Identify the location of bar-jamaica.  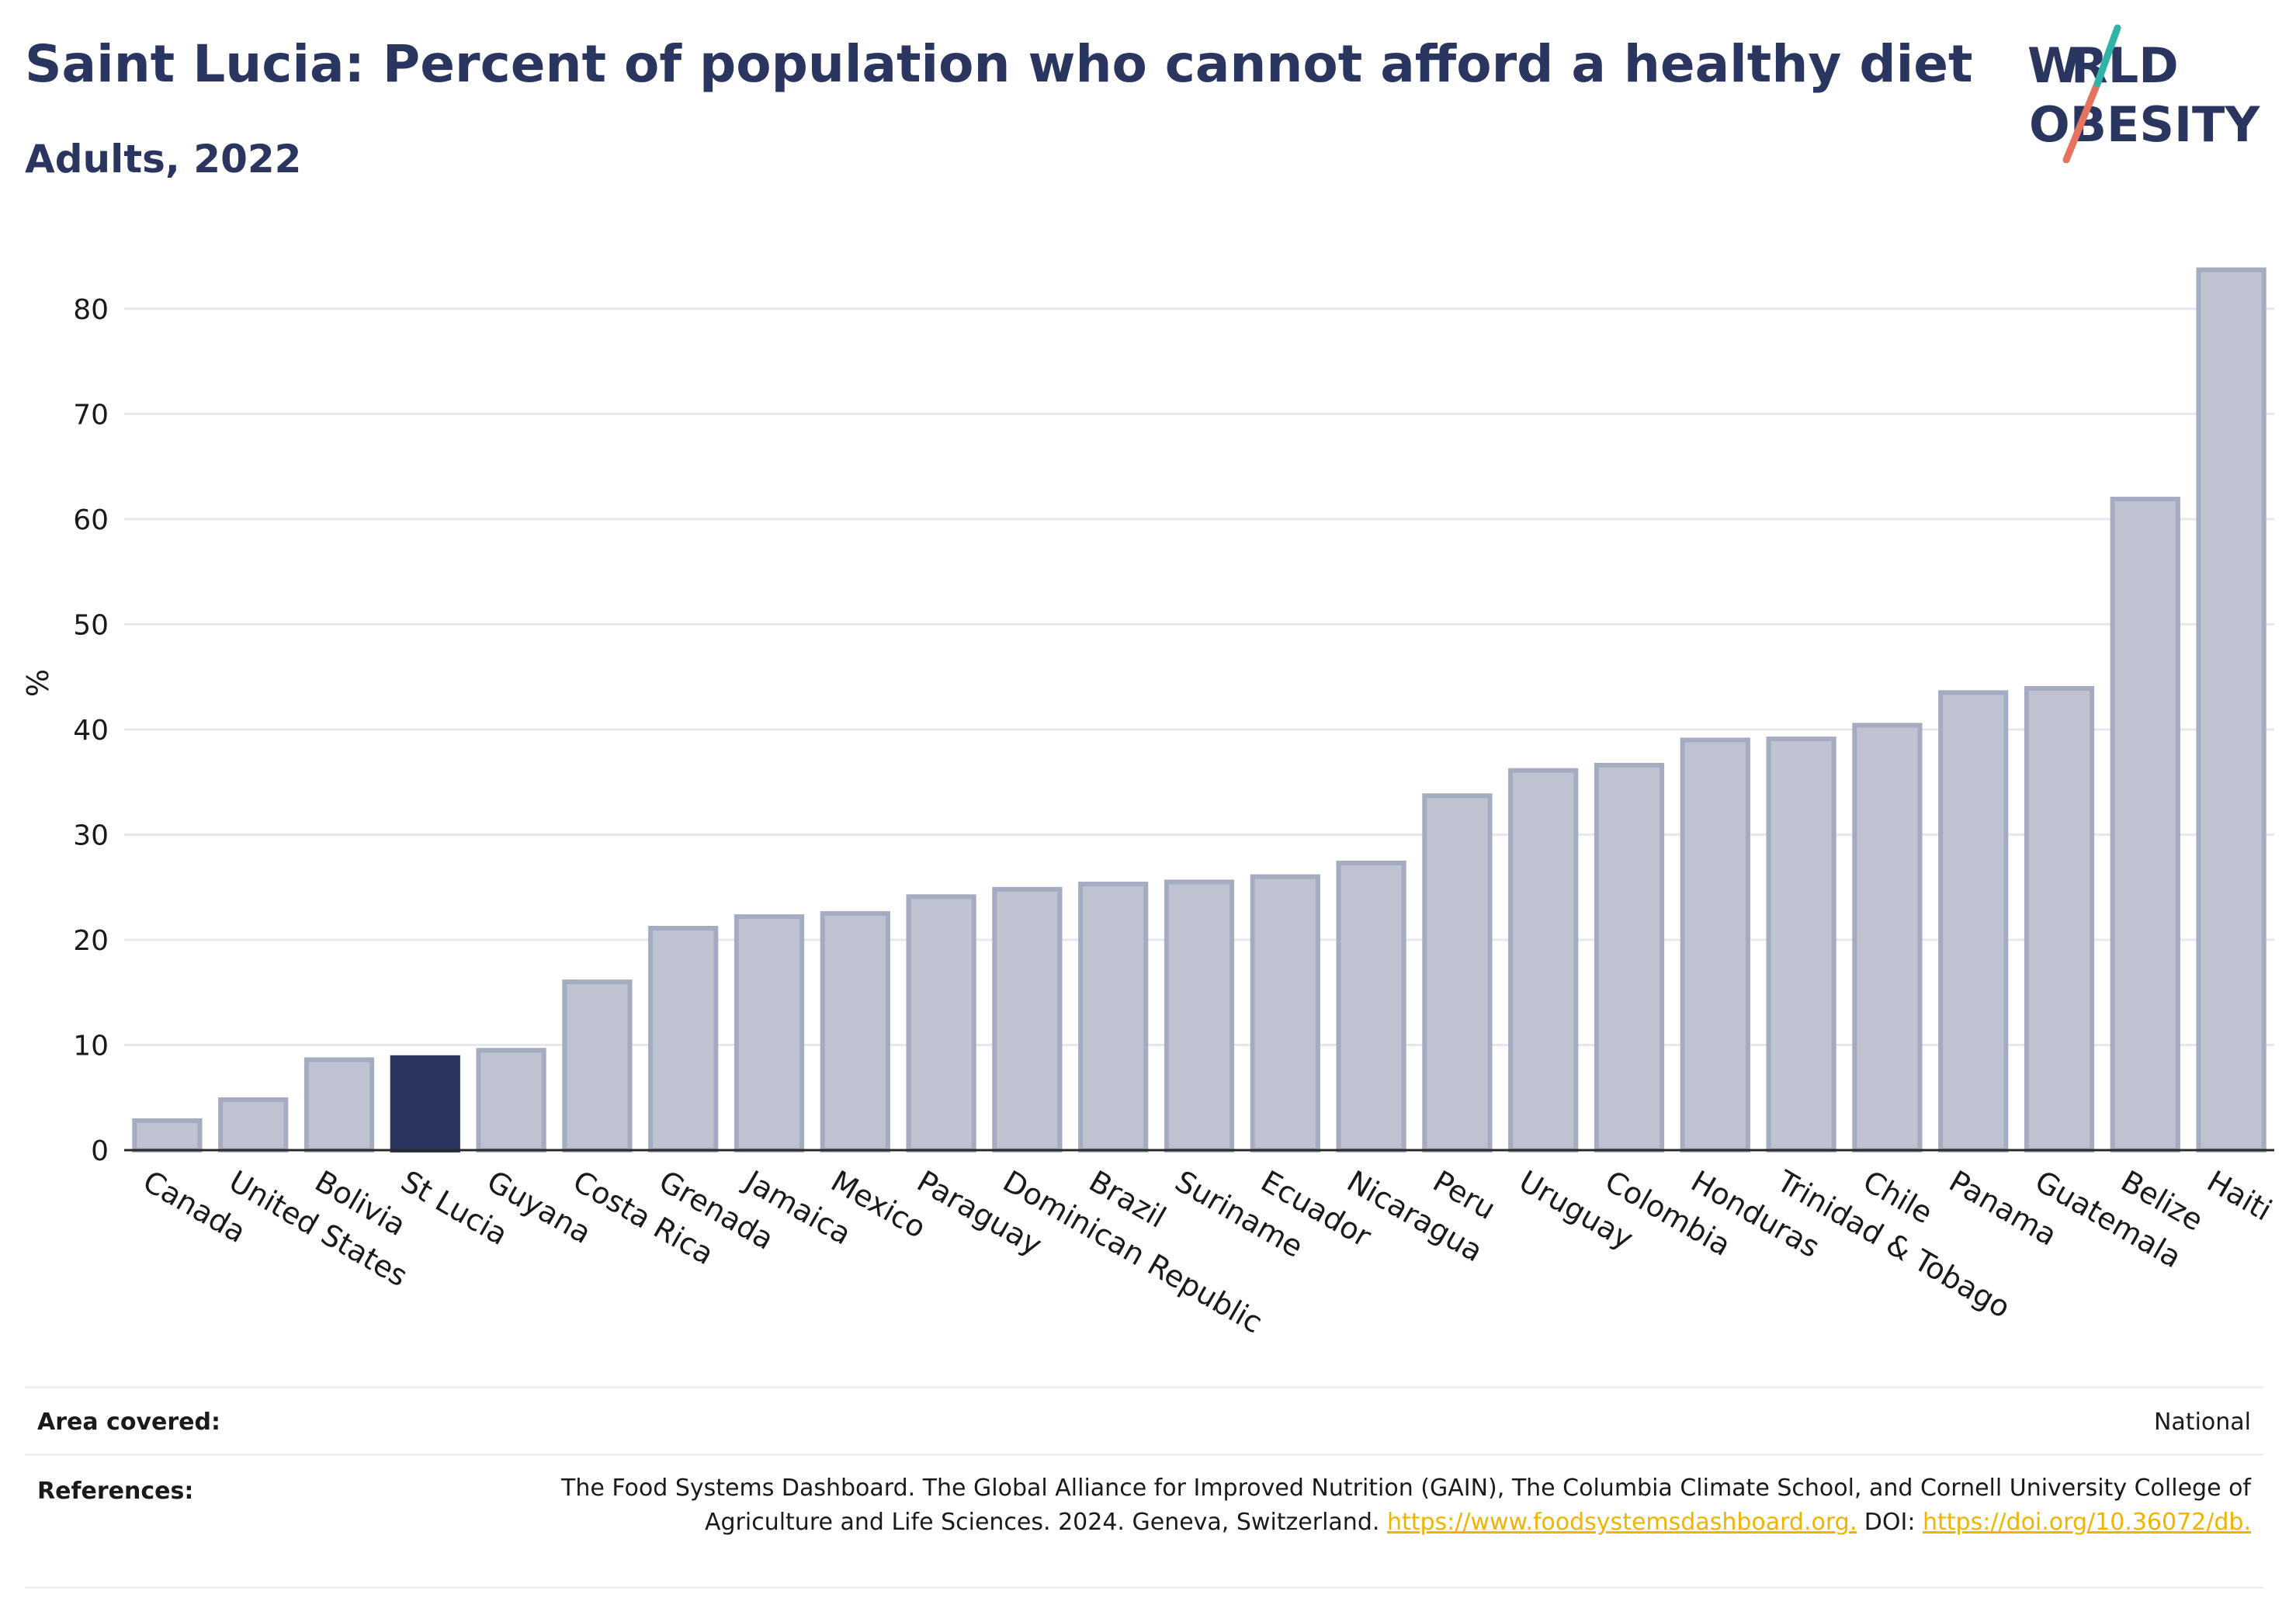
(769, 1033).